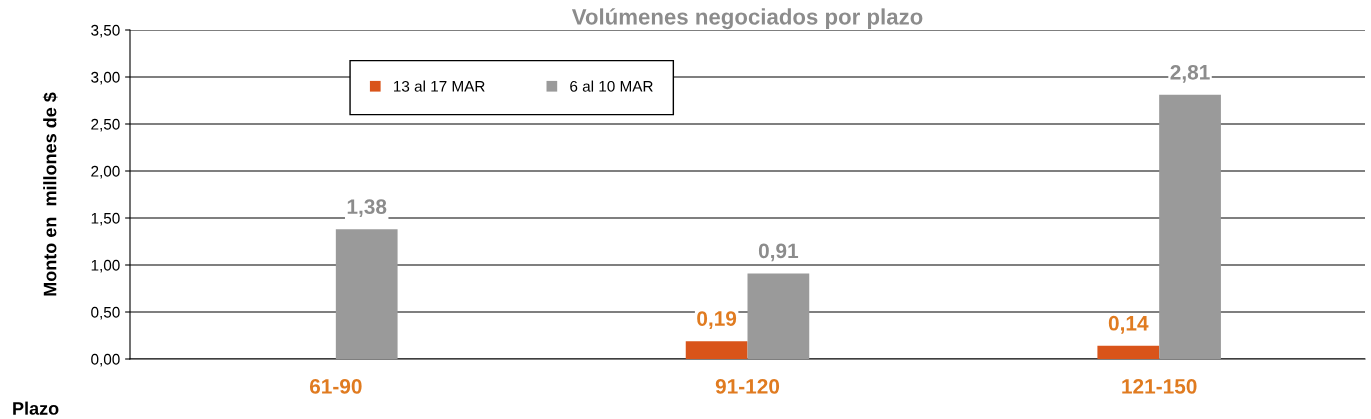  What do you see at coordinates (367, 208) in the screenshot?
I see `data-label: 1,38` at bounding box center [367, 208].